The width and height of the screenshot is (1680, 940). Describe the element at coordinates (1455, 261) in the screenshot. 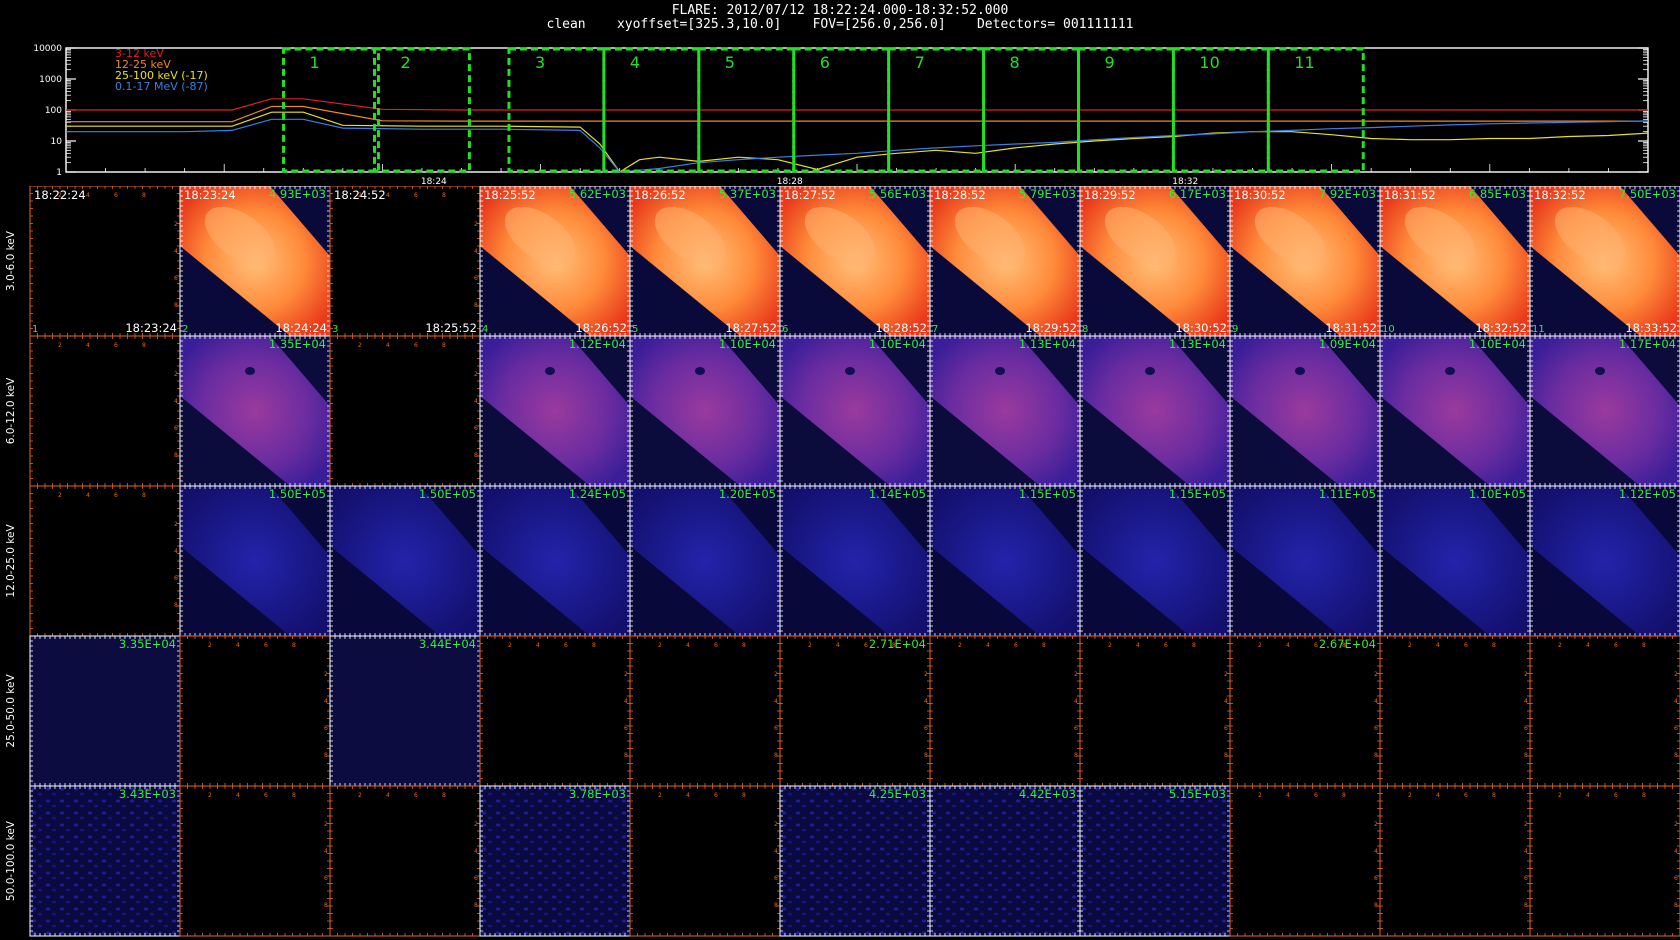

I see `image-cell: 6.85E+03 18:31:52 18:32:52 10` at that location.